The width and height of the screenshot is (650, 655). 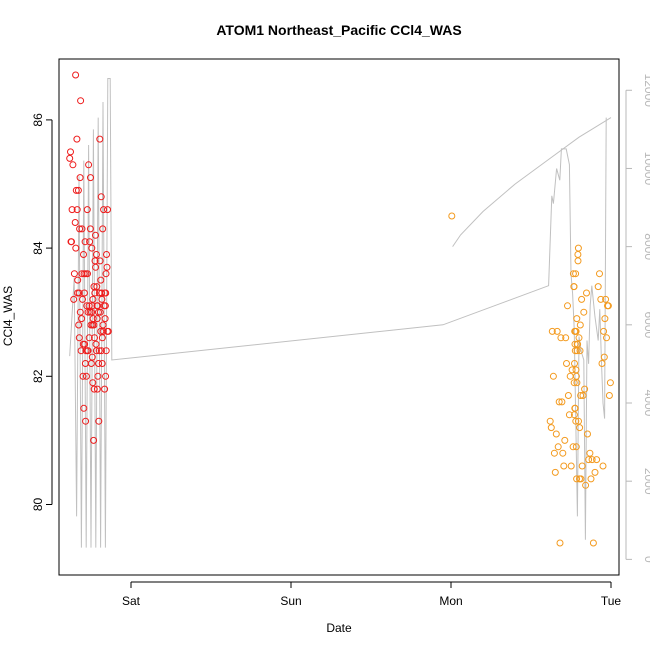 I want to click on y-axis-right: 0 2000 4000 6000 8000 10000 12000, so click(x=637, y=318).